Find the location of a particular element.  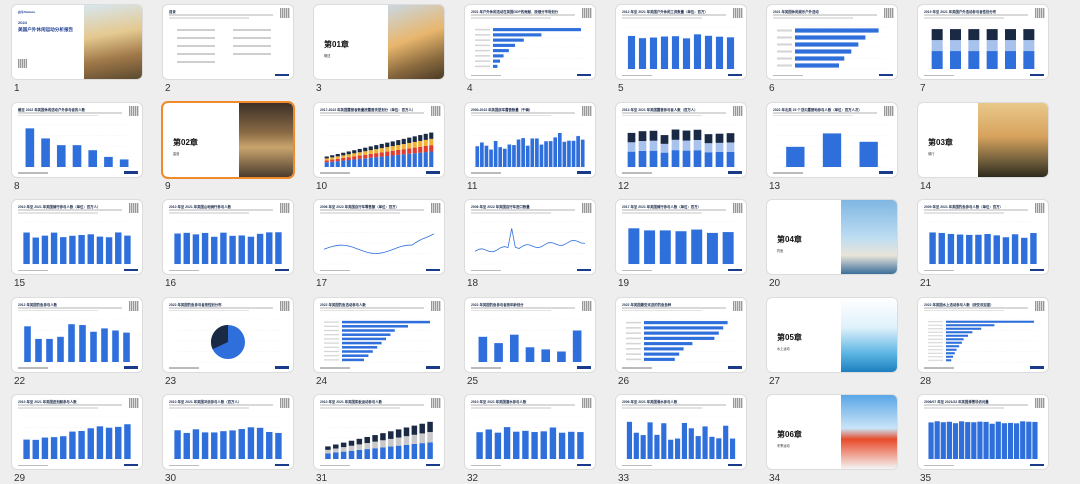

slide-13: 2022 年北美 25 个顶尖露营地参与人数（单位：百万人次） 13 is located at coordinates (832, 150).